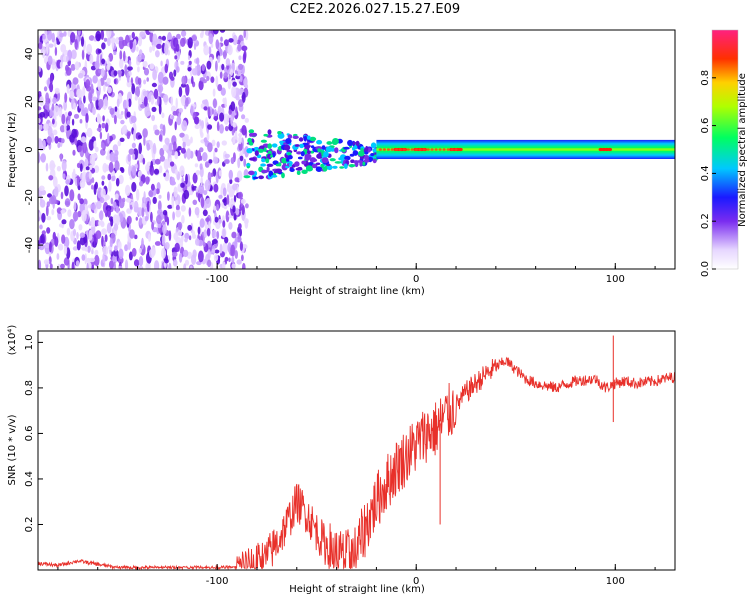 This screenshot has height=600, width=750. Describe the element at coordinates (29, 197) in the screenshot. I see `spectrogram-ytick-label: -20` at that location.